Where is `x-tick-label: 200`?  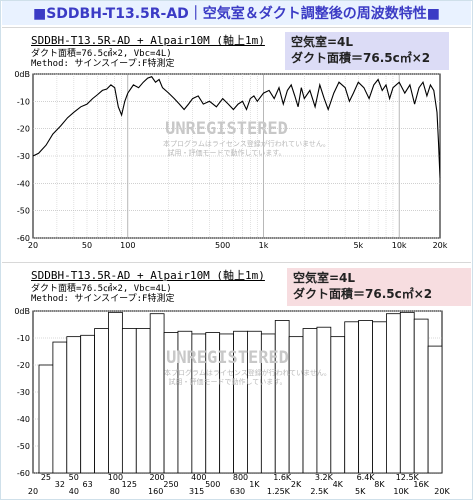
x-tick-label: 200 is located at coordinates (156, 477).